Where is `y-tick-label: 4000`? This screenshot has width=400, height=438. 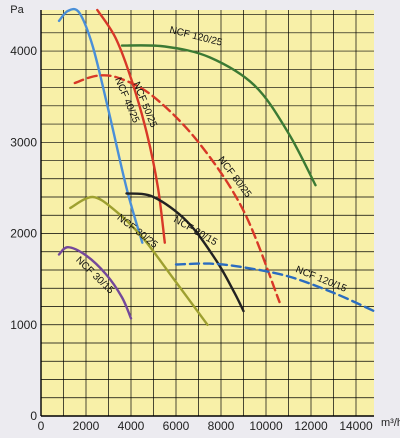 y-tick-label: 4000 is located at coordinates (23, 51).